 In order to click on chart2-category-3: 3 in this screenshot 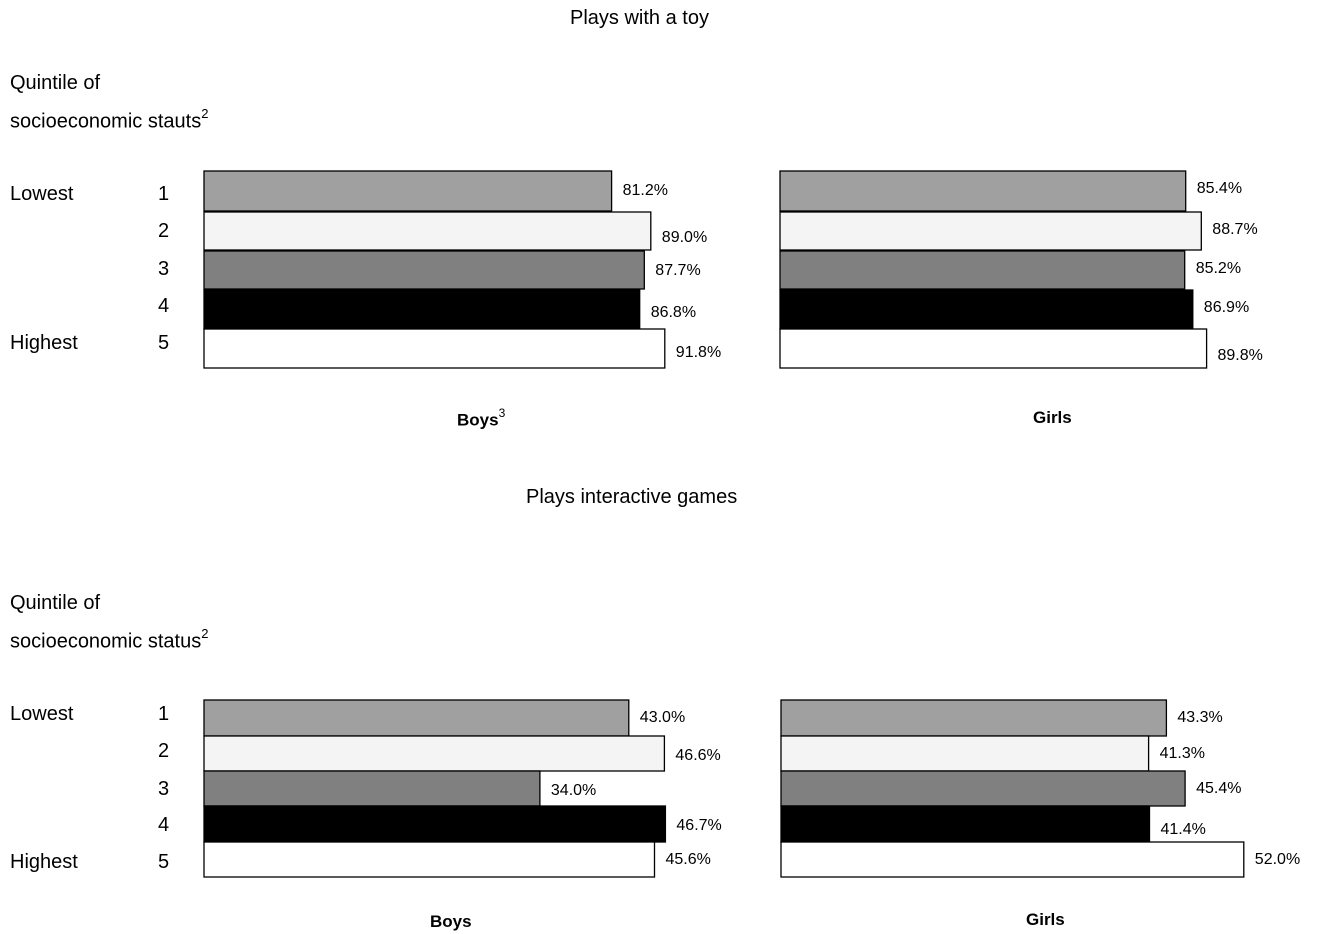, I will do `click(164, 789)`.